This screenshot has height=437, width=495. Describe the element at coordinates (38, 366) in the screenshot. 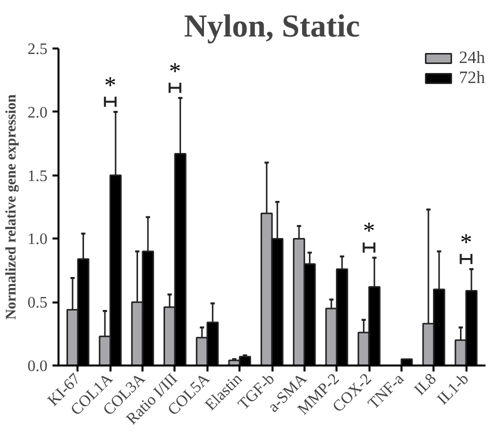

I see `y-tick-label: 0.0` at that location.